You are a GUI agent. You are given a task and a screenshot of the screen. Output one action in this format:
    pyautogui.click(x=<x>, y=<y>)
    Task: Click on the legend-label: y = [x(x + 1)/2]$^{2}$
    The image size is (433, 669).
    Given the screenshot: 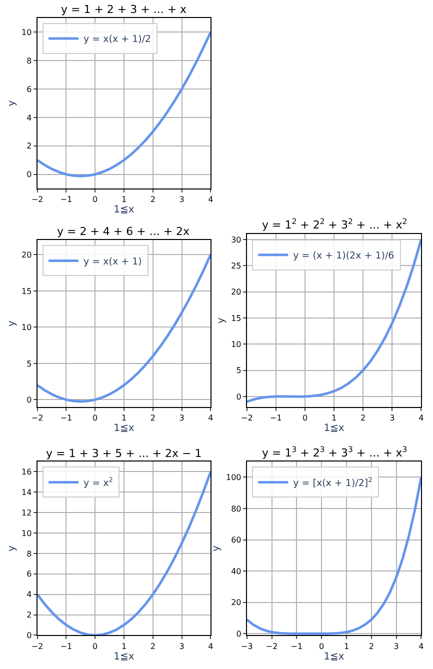 What is the action you would take?
    pyautogui.click(x=332, y=482)
    